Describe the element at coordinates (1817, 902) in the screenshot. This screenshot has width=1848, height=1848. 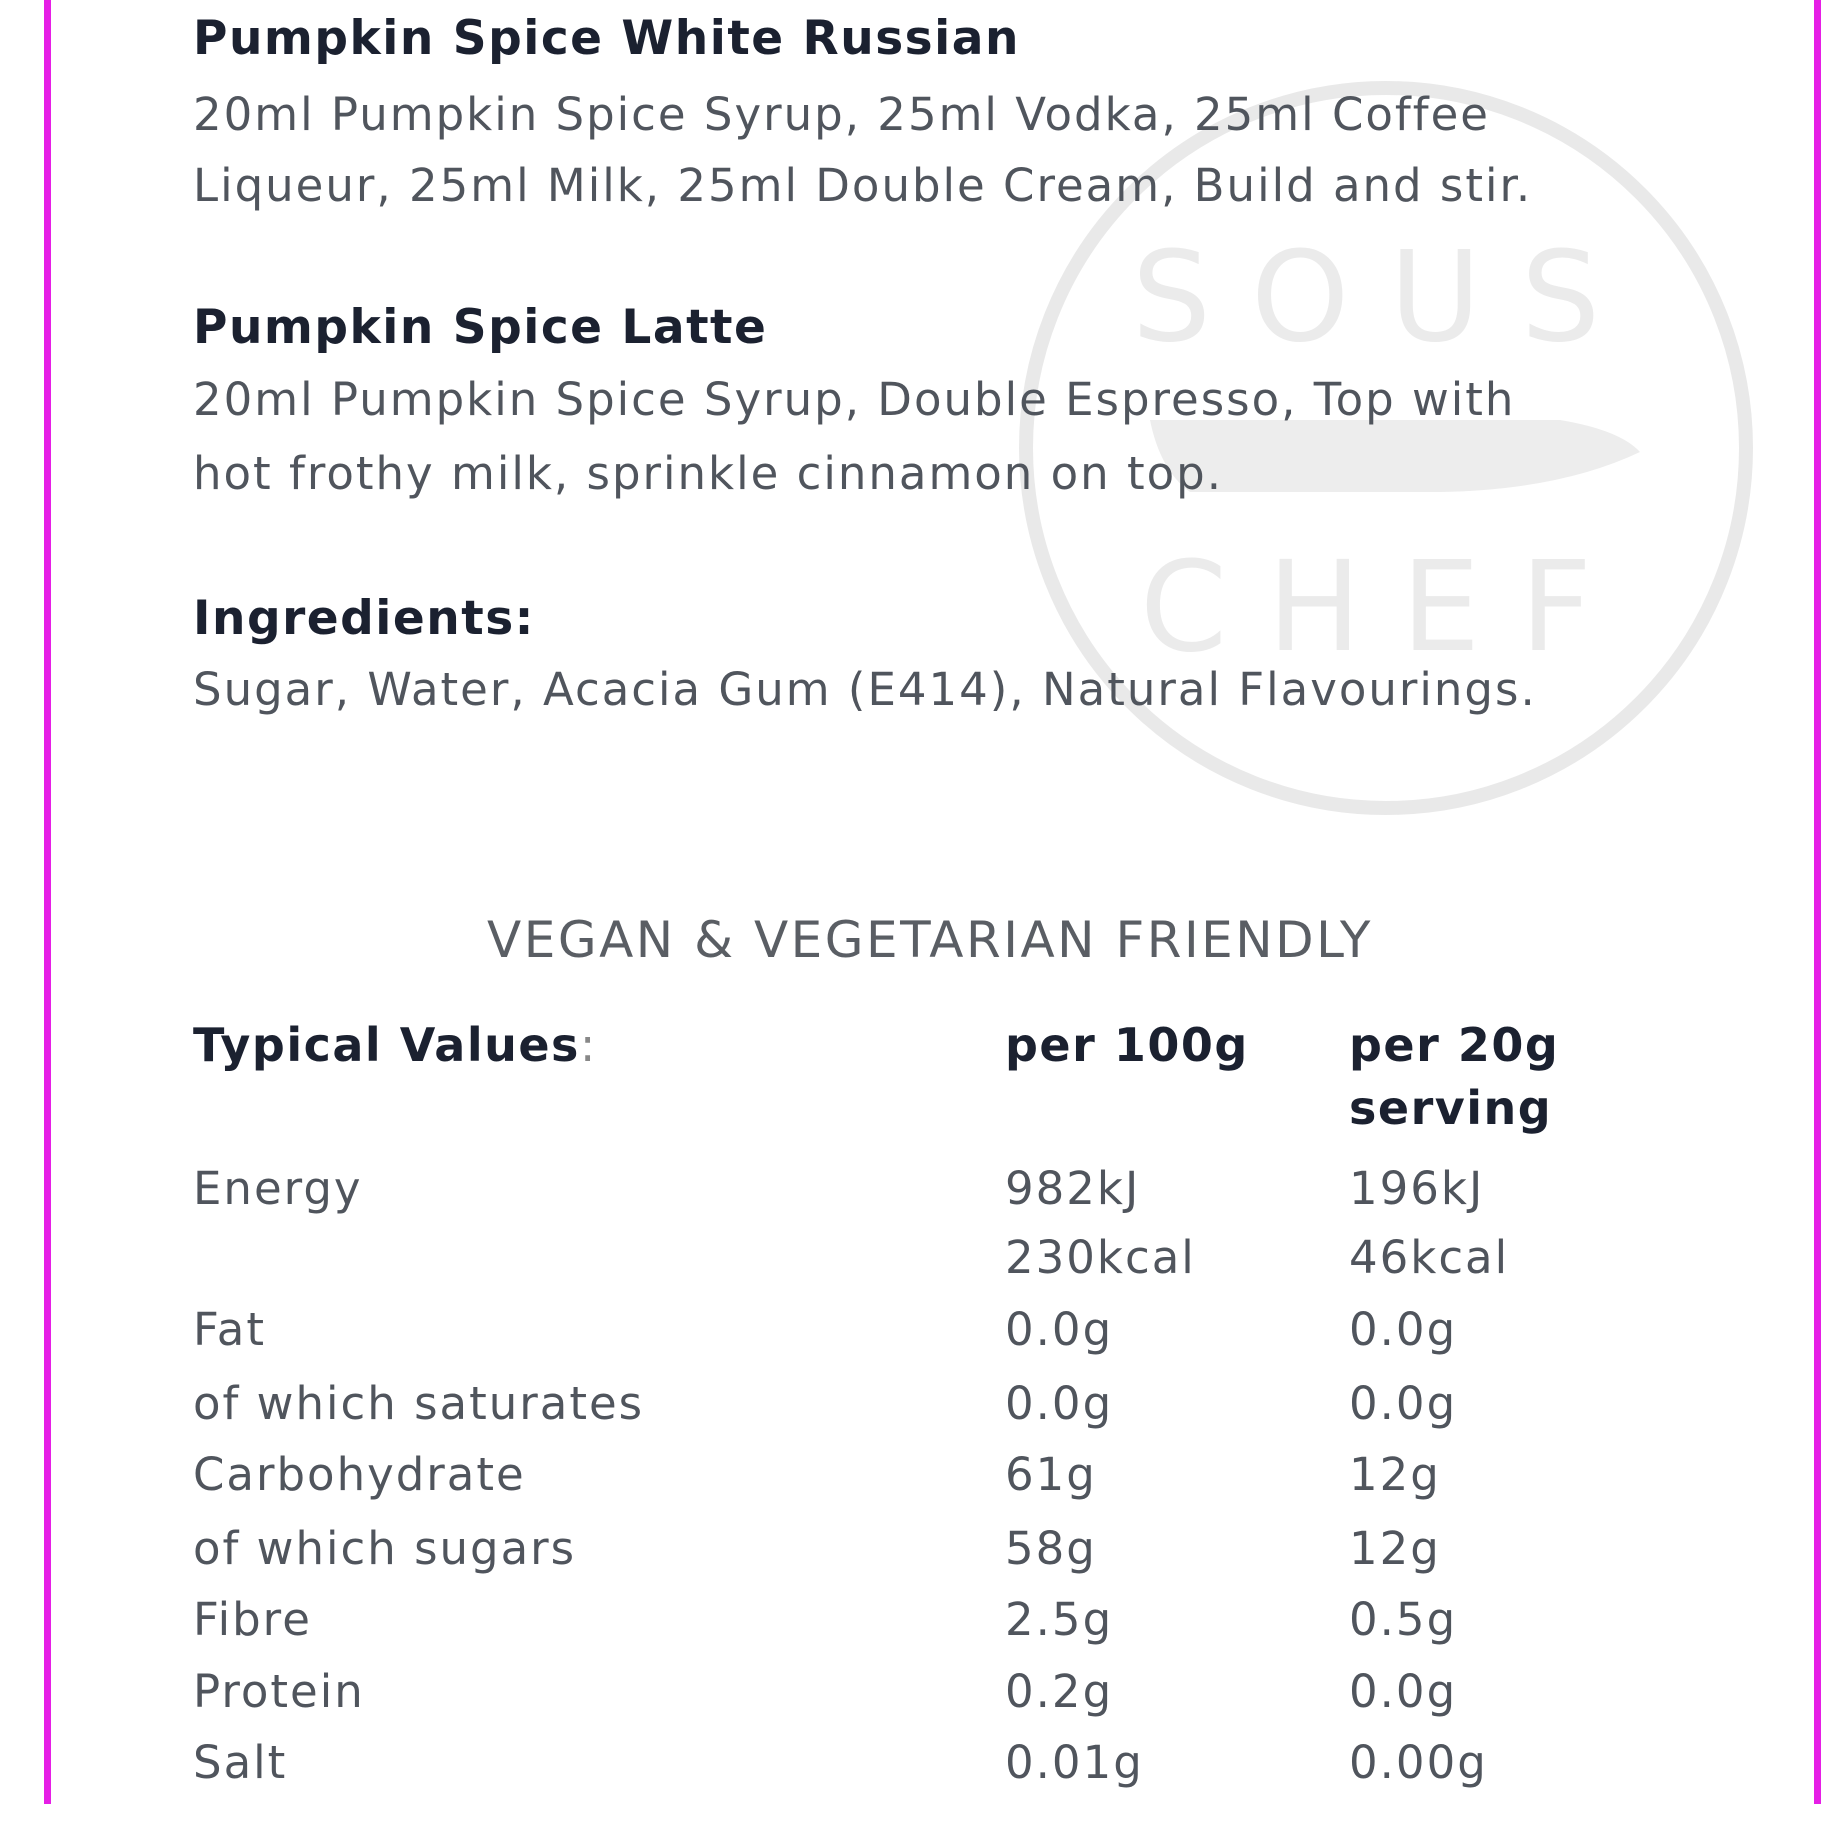
I see `right-border` at that location.